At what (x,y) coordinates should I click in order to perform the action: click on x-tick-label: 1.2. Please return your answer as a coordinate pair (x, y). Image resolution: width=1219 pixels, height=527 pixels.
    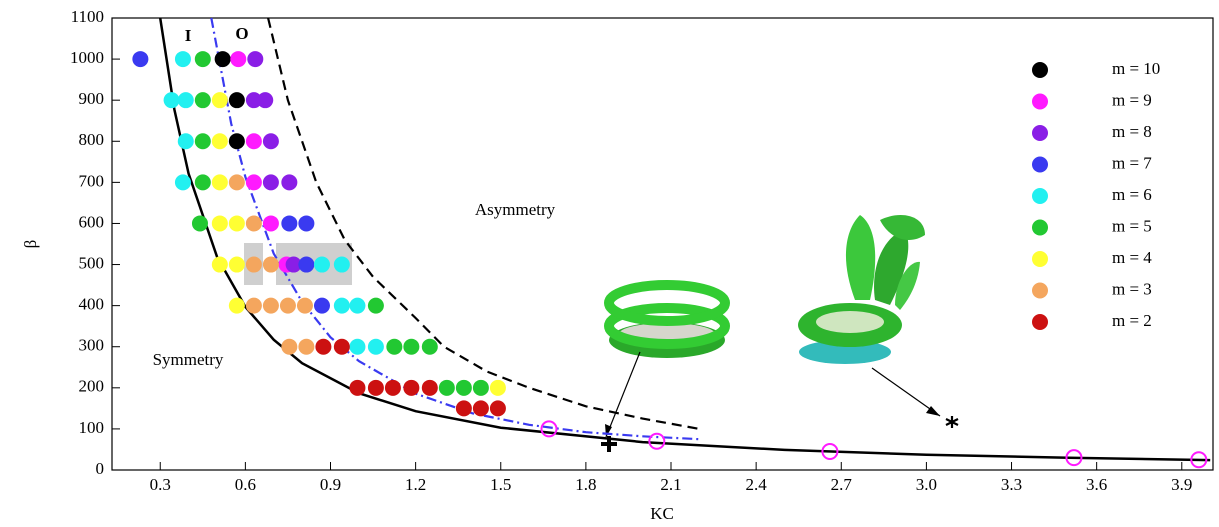
    Looking at the image, I should click on (415, 484).